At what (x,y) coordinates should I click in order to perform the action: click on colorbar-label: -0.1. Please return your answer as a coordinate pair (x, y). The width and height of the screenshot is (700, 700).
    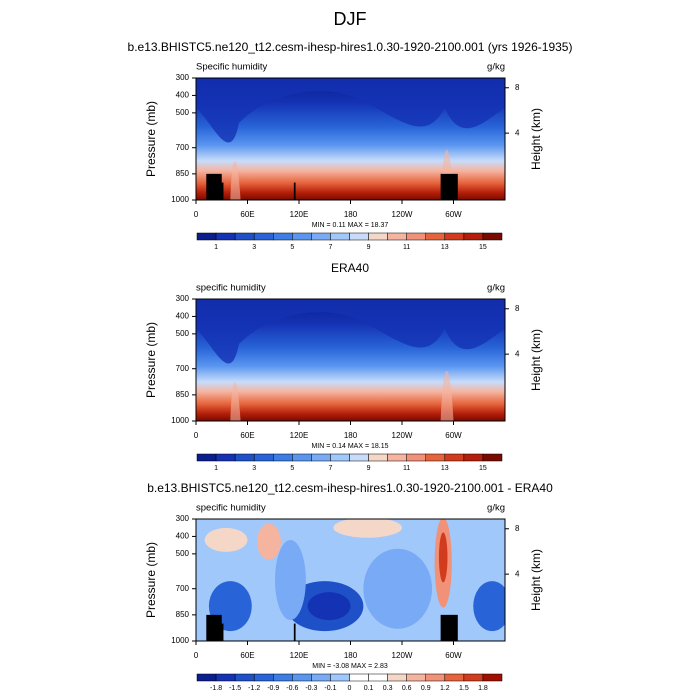
    Looking at the image, I should click on (330, 688).